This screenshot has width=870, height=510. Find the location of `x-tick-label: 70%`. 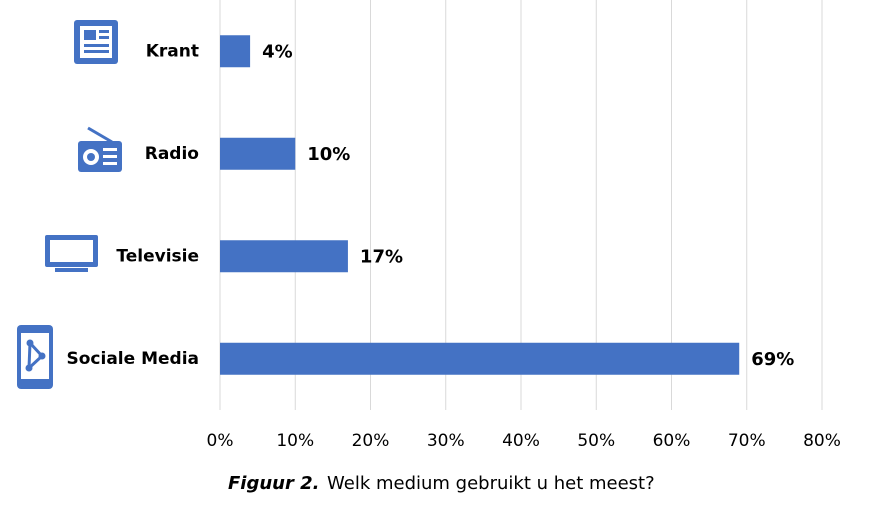

x-tick-label: 70% is located at coordinates (747, 441).